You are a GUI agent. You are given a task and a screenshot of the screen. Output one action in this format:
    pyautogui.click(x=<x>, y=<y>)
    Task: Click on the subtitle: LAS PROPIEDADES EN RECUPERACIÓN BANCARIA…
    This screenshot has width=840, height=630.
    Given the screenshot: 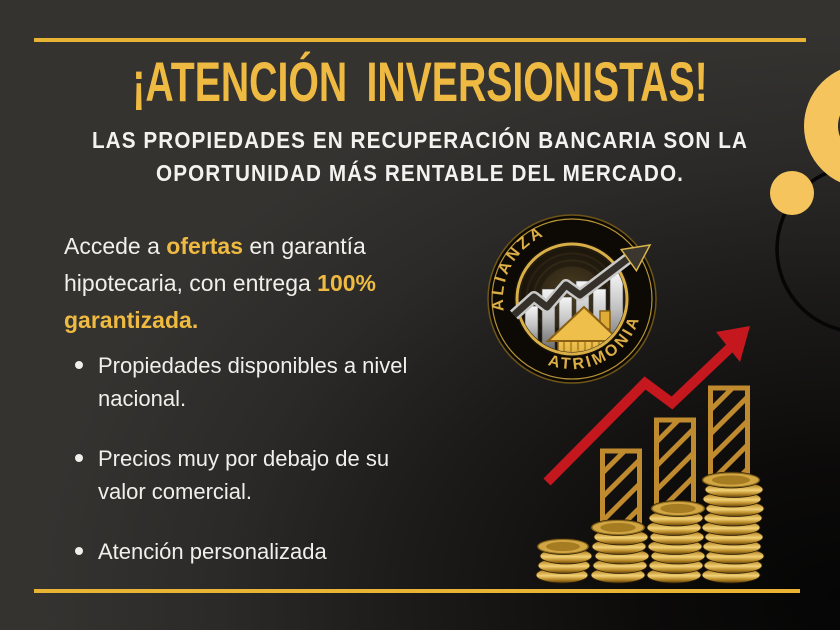 What is the action you would take?
    pyautogui.click(x=420, y=157)
    